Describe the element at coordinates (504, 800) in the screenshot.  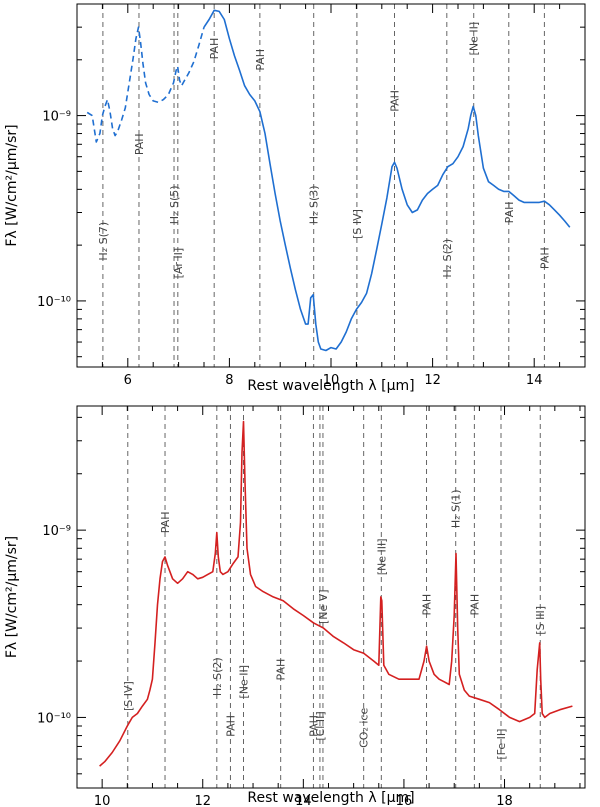
I see `x-tick-label: 18` at that location.